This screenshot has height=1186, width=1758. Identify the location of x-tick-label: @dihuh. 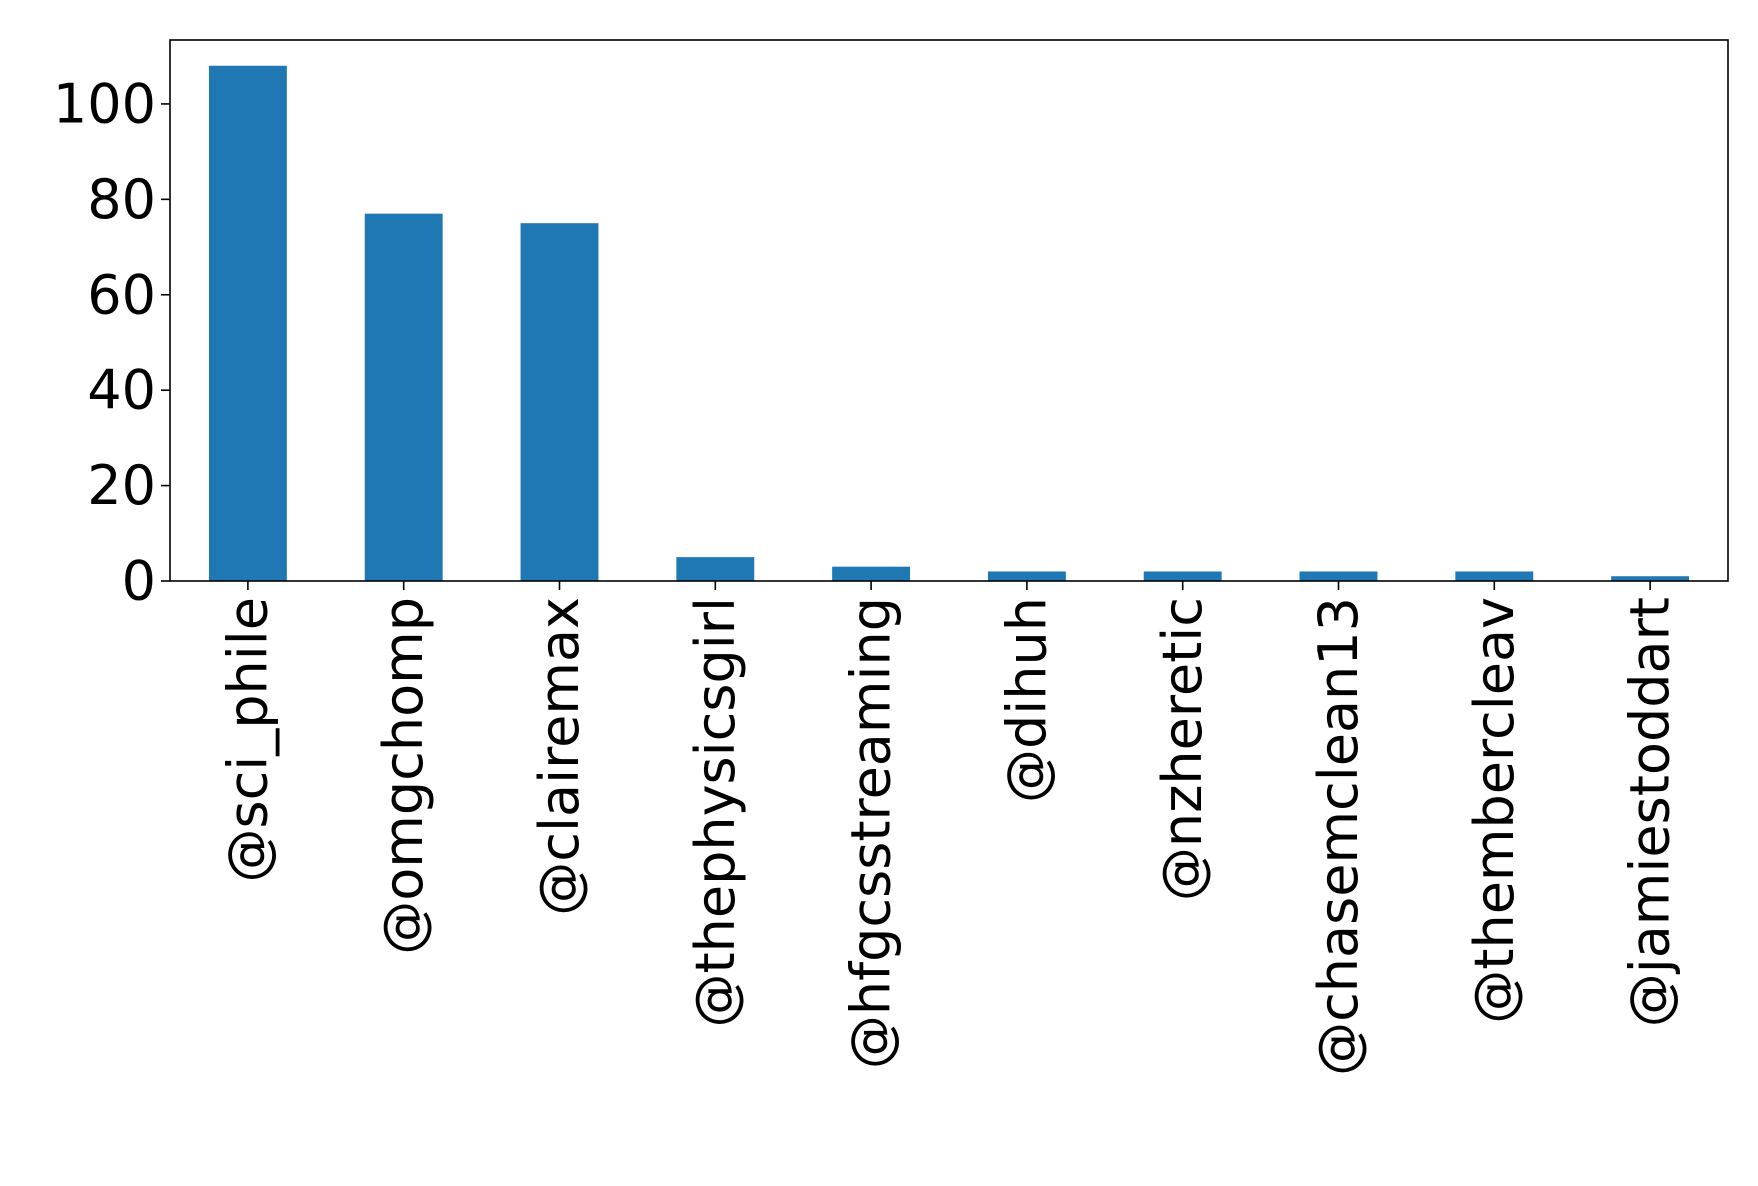
(1026, 700).